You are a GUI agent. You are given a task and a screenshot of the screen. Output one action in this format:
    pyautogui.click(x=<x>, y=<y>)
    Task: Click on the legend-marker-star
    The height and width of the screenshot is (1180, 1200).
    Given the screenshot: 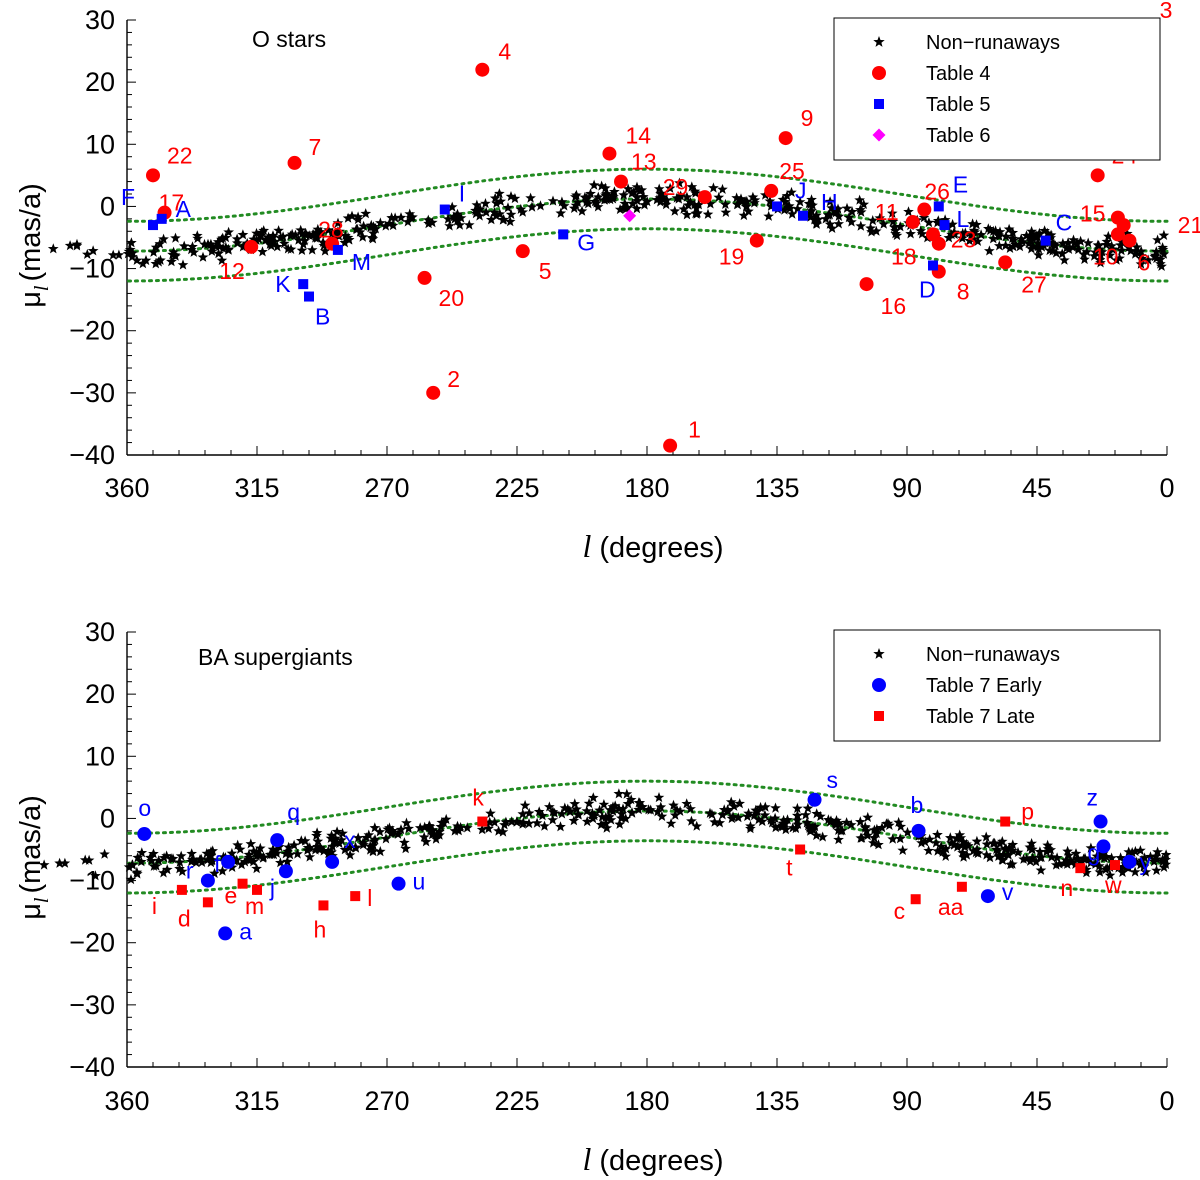 What is the action you would take?
    pyautogui.click(x=879, y=653)
    